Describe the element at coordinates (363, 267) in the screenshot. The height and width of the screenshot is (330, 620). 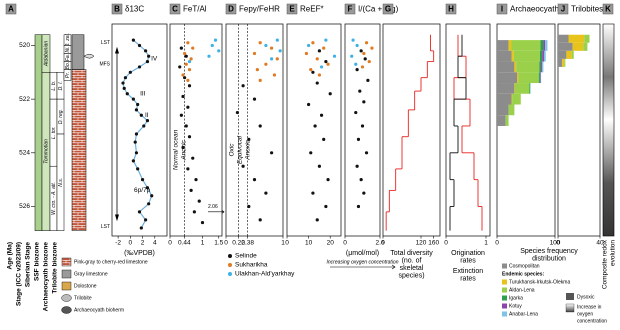
I see `arrow` at that location.